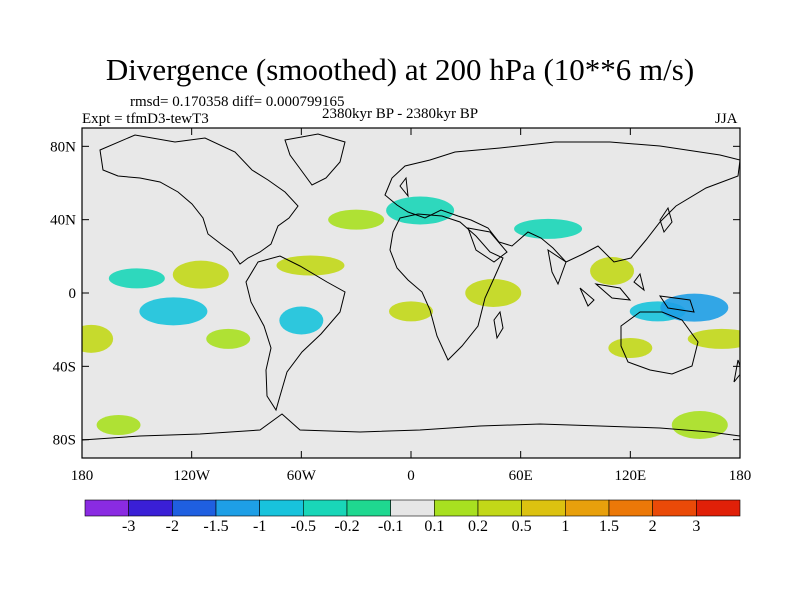 Image resolution: width=800 pixels, height=600 pixels. I want to click on colorbar-label: 0.1, so click(434, 526).